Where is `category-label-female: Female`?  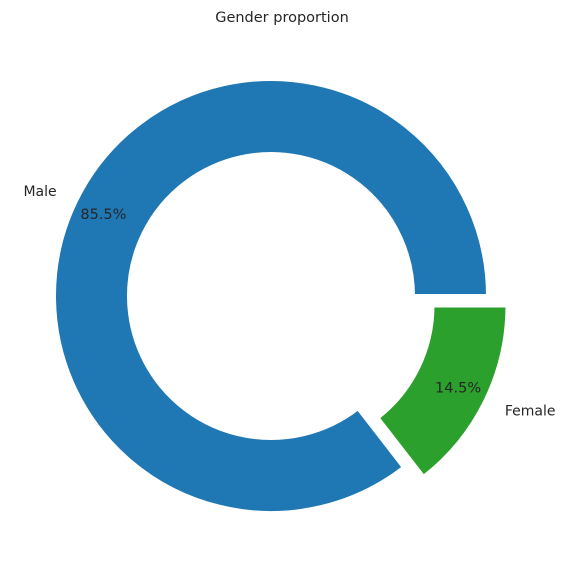
category-label-female: Female is located at coordinates (530, 412).